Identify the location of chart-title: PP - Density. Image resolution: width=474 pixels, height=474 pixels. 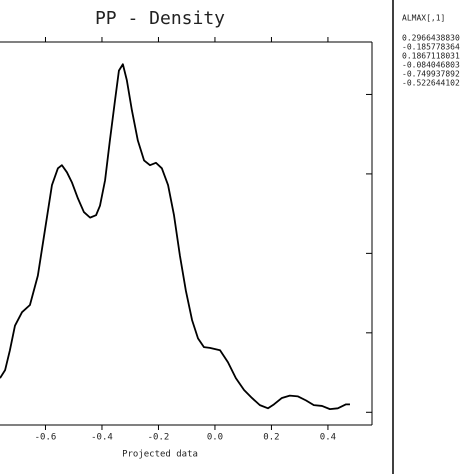
(160, 18).